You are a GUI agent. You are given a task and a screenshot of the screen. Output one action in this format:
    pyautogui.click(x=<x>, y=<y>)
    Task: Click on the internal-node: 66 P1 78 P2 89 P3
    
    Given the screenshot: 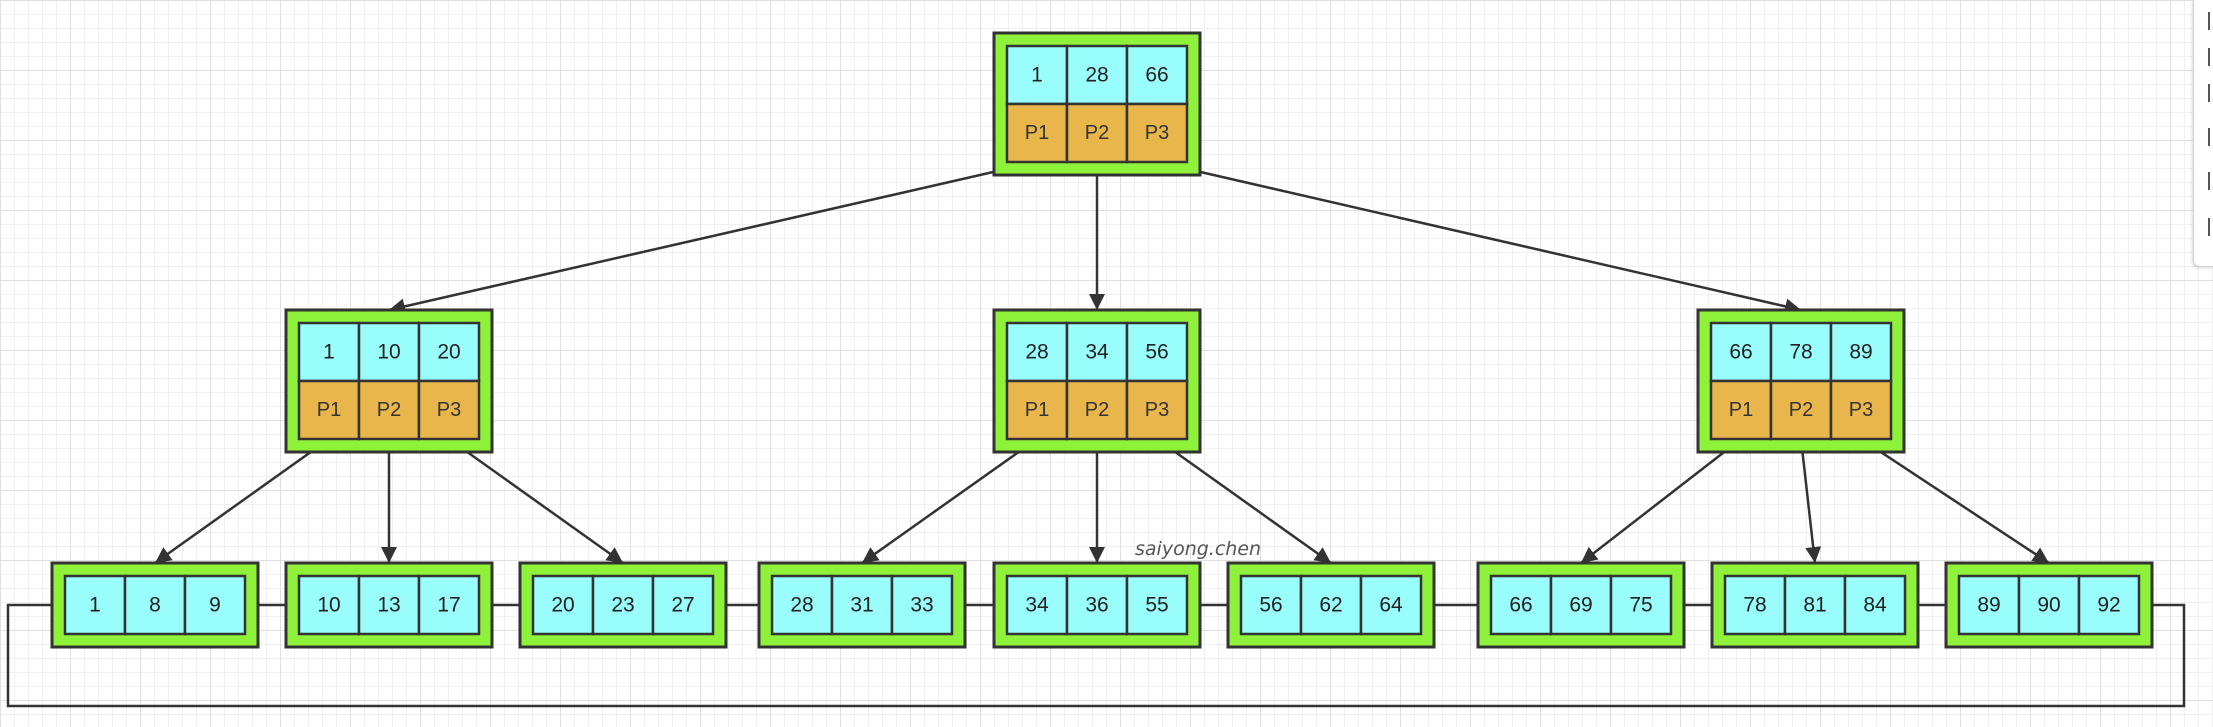 What is the action you would take?
    pyautogui.click(x=1801, y=381)
    